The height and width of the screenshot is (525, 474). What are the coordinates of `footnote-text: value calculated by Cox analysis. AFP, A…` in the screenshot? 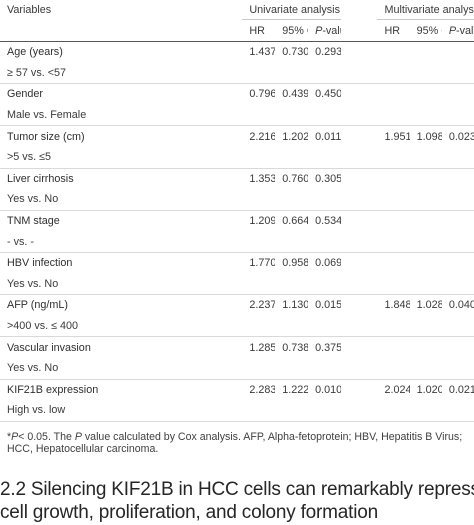 It's located at (235, 443).